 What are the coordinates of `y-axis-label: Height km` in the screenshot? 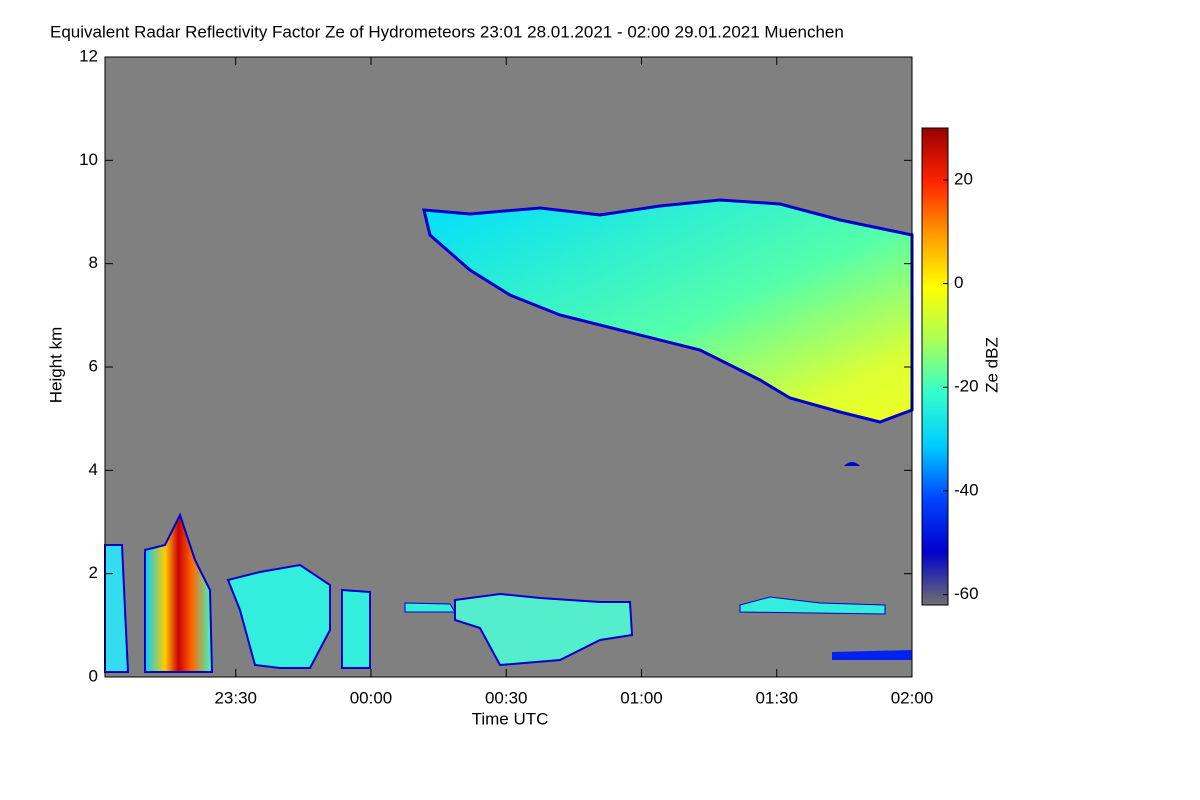 It's located at (55, 365).